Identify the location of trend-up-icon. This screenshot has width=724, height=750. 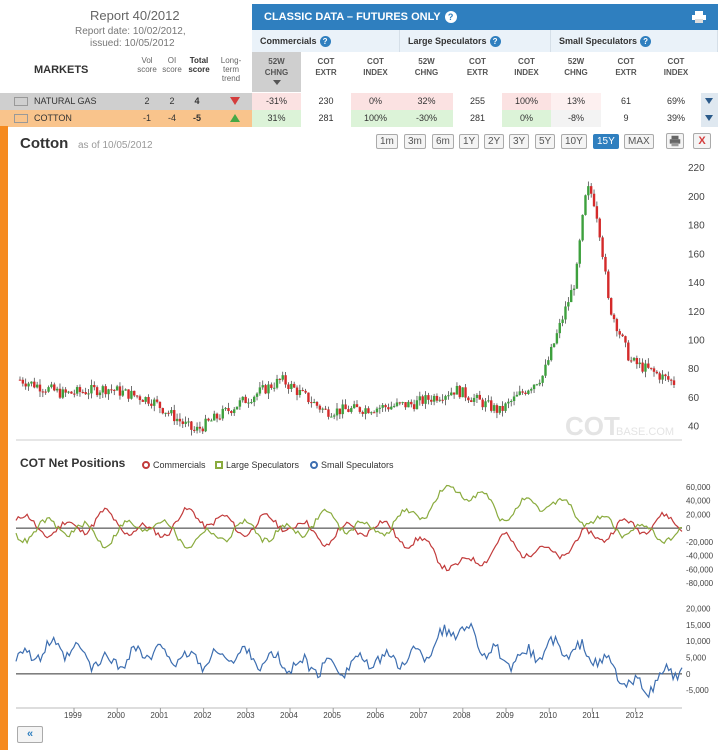
(235, 118).